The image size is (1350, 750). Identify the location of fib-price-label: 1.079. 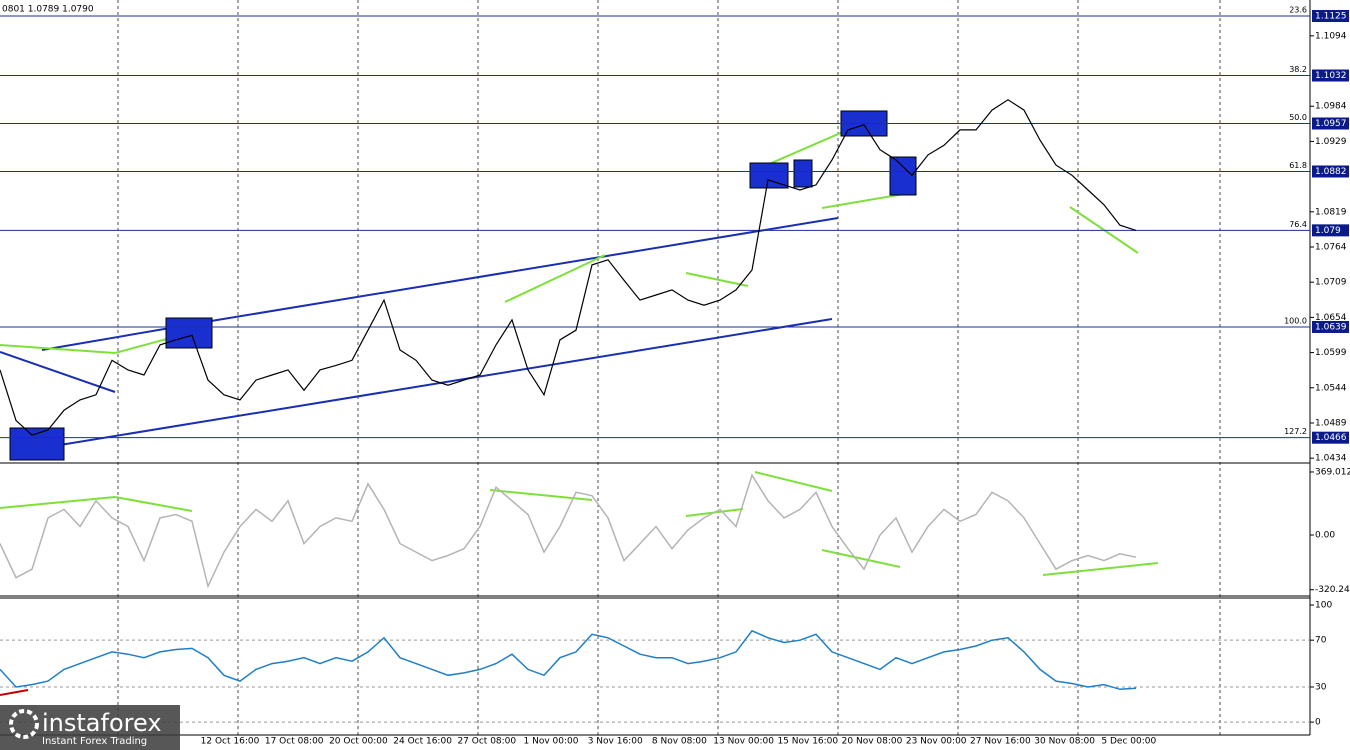
(1328, 231).